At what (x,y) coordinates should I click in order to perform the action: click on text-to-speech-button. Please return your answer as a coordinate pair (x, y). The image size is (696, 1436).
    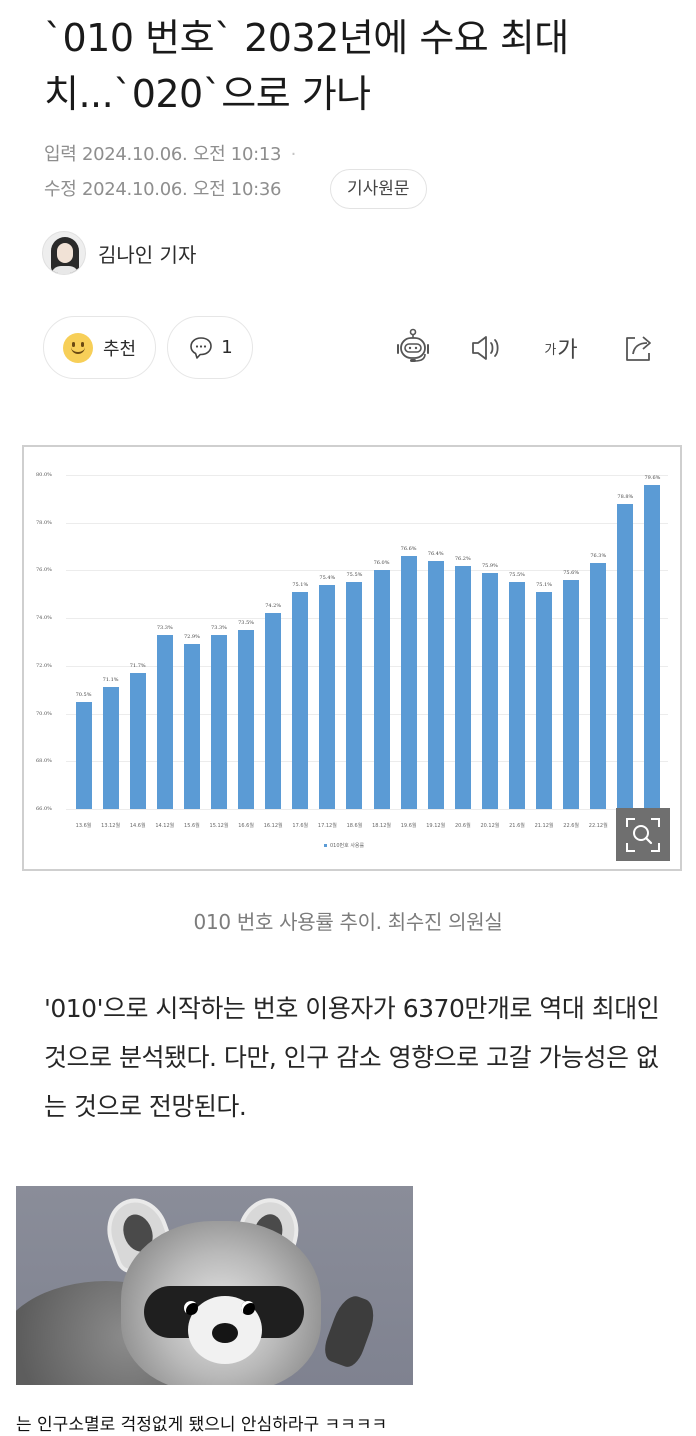
    Looking at the image, I should click on (487, 348).